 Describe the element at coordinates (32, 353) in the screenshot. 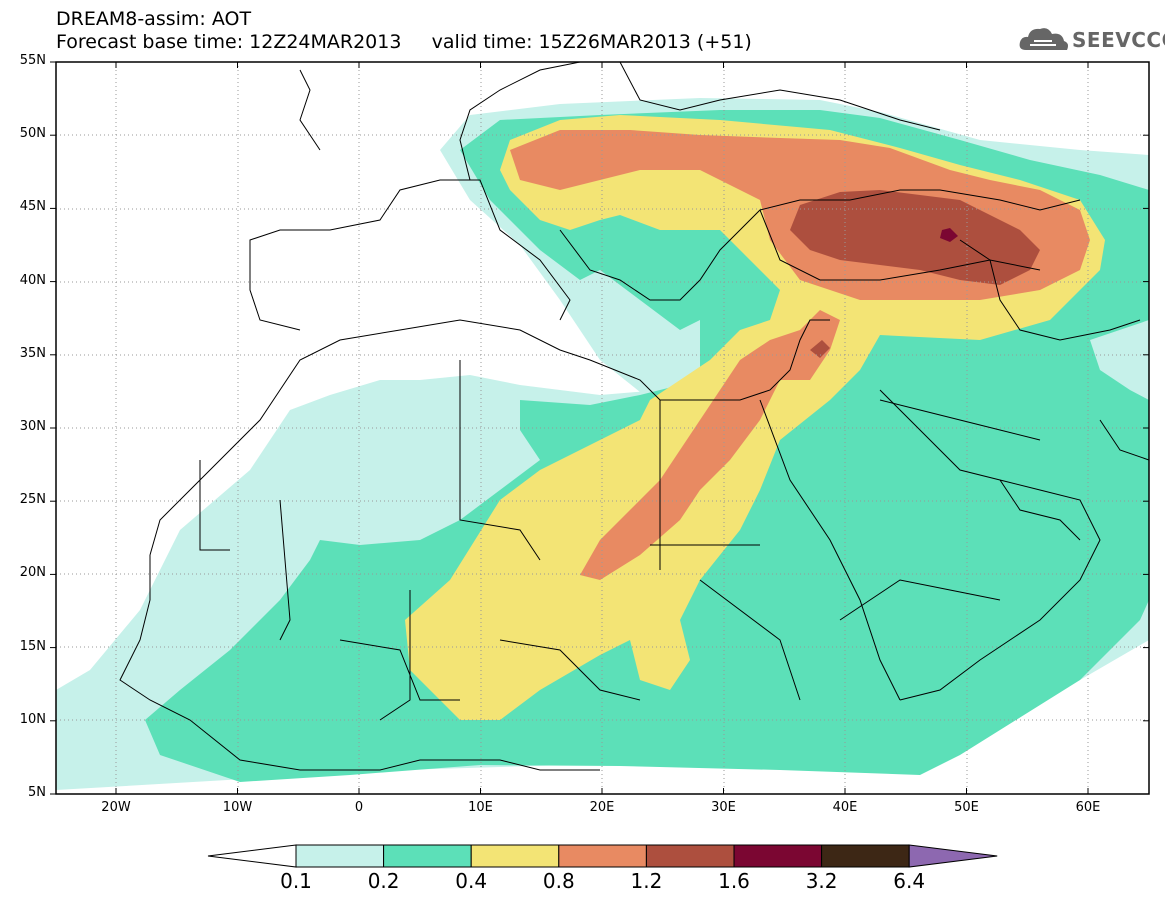

I see `lat-label: 35N` at that location.